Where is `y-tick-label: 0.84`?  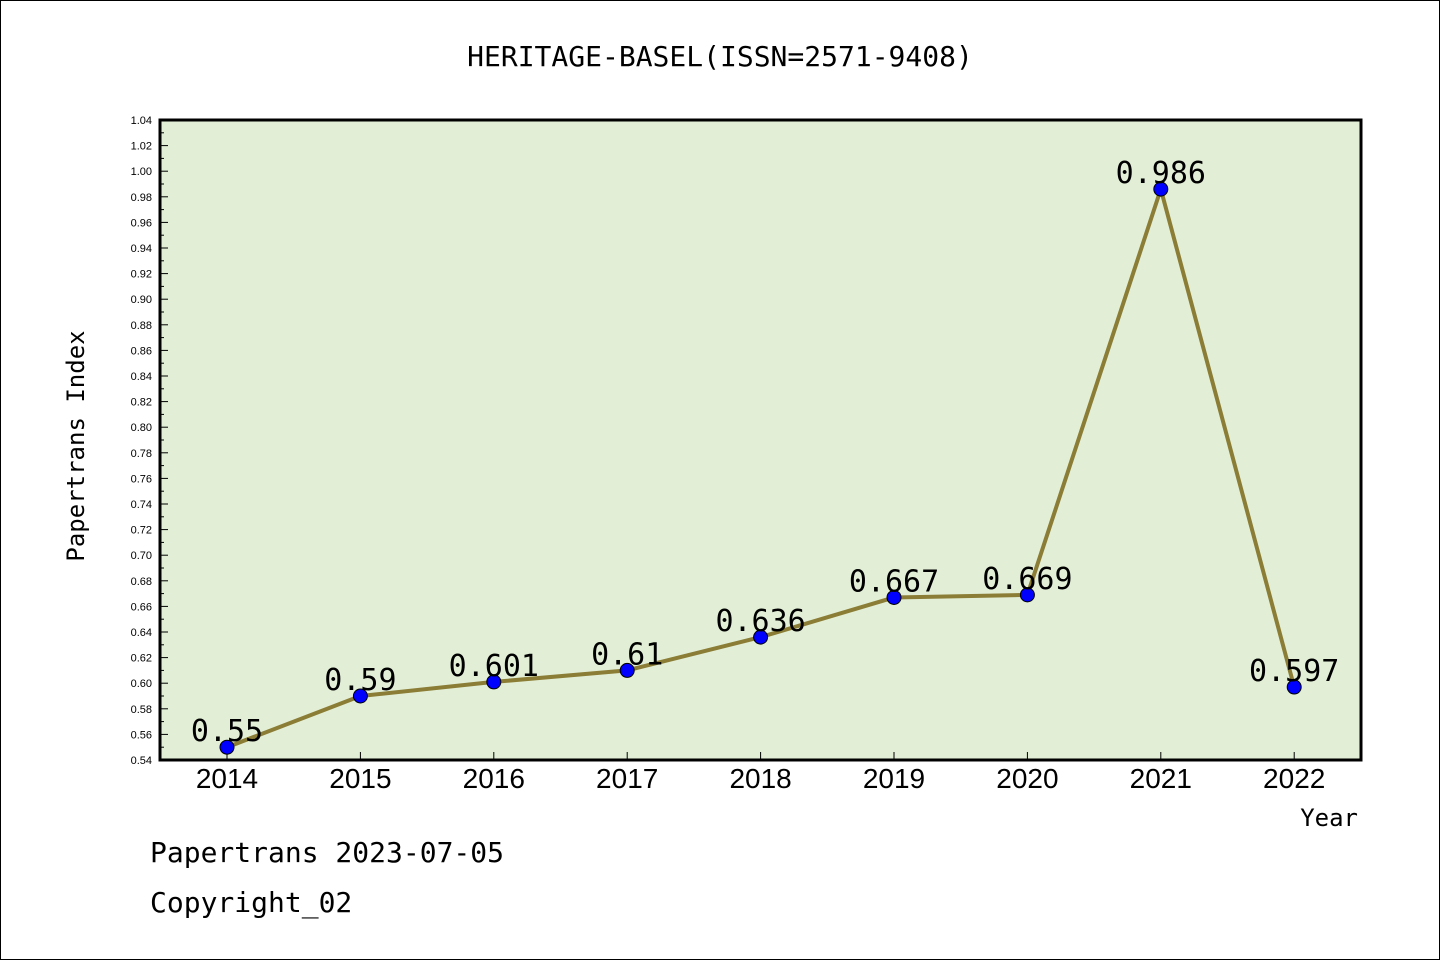 y-tick-label: 0.84 is located at coordinates (141, 377).